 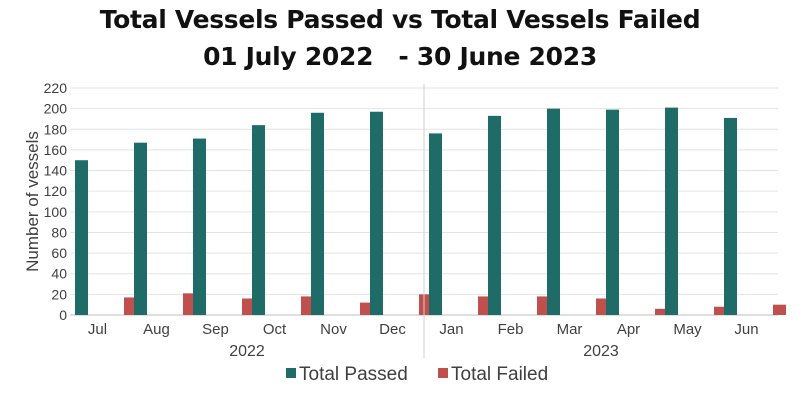 What do you see at coordinates (140, 228) in the screenshot?
I see `passed-bar-aug` at bounding box center [140, 228].